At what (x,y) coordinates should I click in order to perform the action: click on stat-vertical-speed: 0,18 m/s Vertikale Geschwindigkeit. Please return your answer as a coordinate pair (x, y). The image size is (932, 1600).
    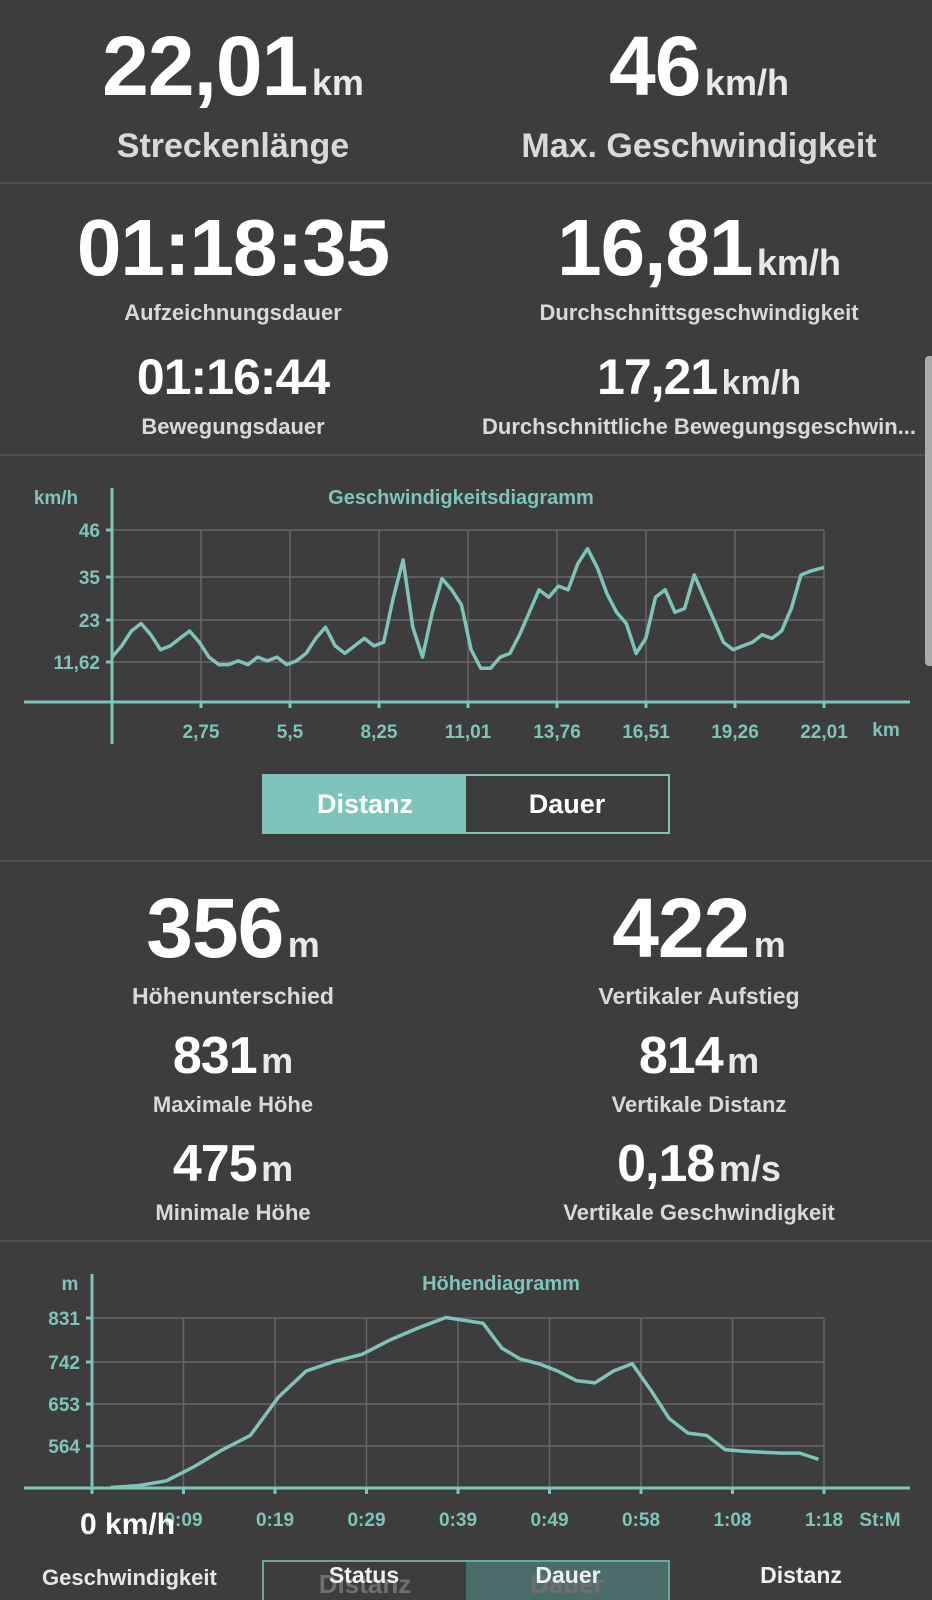
    Looking at the image, I should click on (699, 1180).